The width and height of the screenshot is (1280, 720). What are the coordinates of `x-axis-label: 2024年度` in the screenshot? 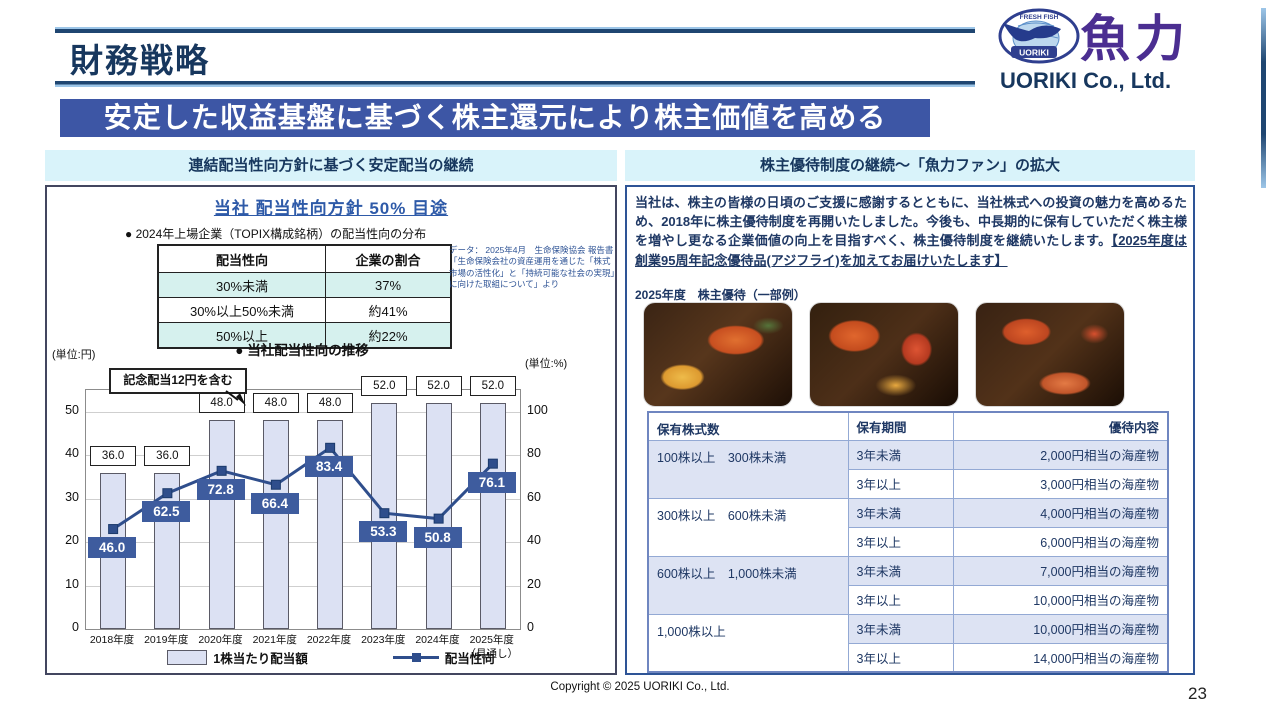 It's located at (437, 640).